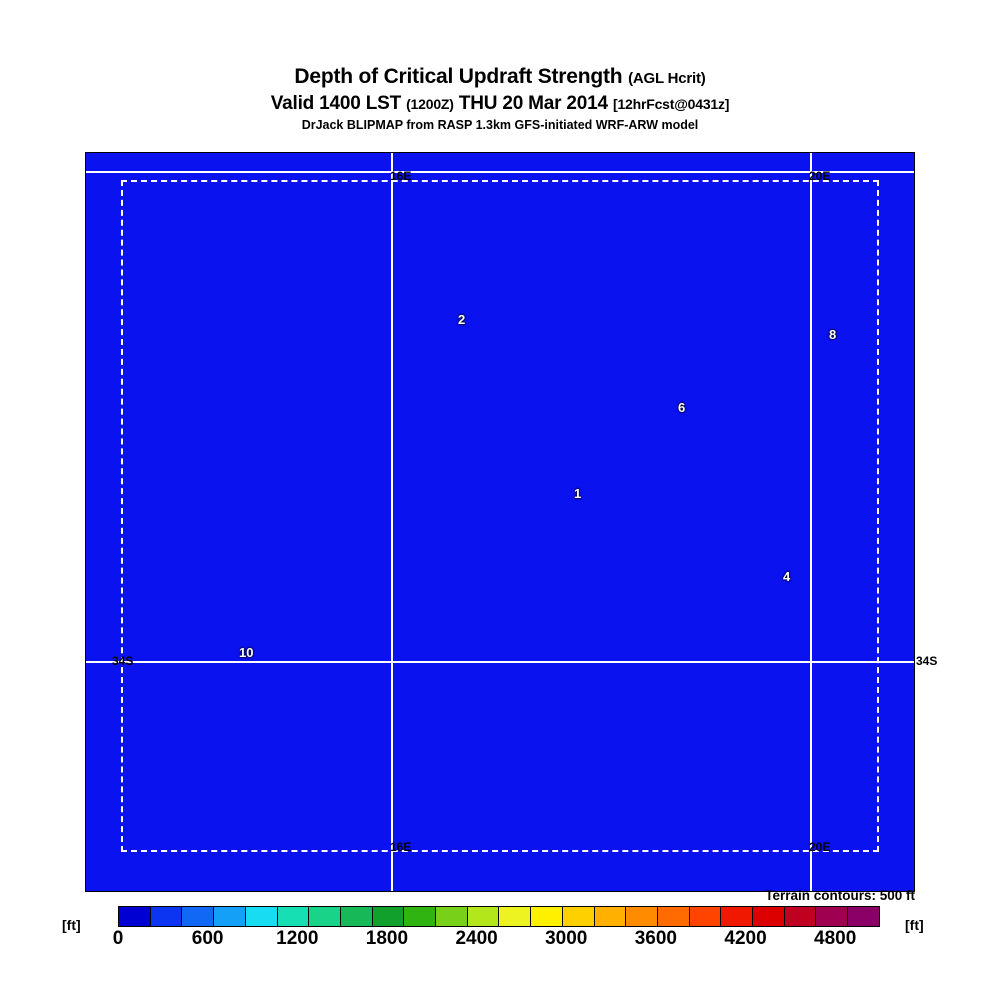 This screenshot has height=1000, width=1000. I want to click on colorbar-tick-3600: 3600, so click(656, 938).